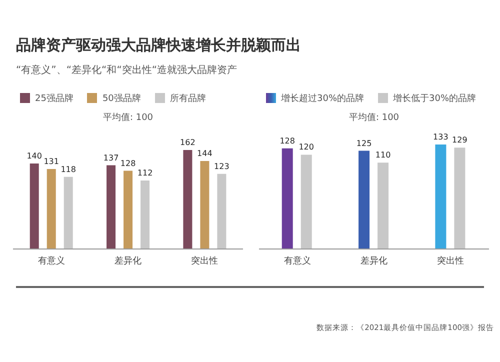  I want to click on chart-title: 品牌资产驱动强大品牌快速增长并脱颖而出, so click(159, 45).